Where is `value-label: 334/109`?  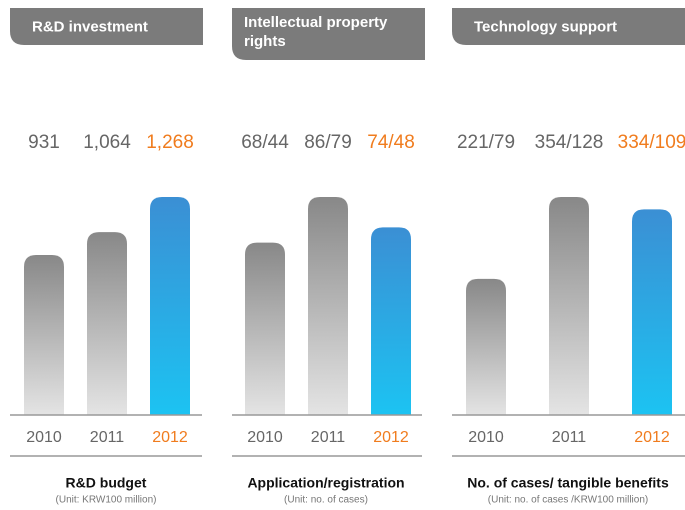
value-label: 334/109 is located at coordinates (651, 142).